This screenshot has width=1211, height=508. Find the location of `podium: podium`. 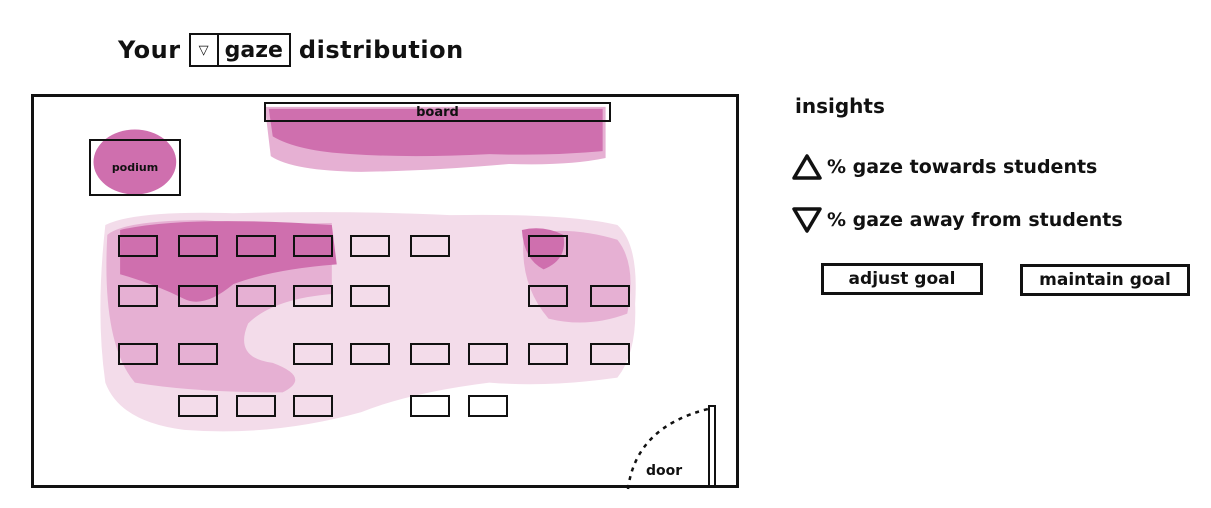

podium: podium is located at coordinates (135, 167).